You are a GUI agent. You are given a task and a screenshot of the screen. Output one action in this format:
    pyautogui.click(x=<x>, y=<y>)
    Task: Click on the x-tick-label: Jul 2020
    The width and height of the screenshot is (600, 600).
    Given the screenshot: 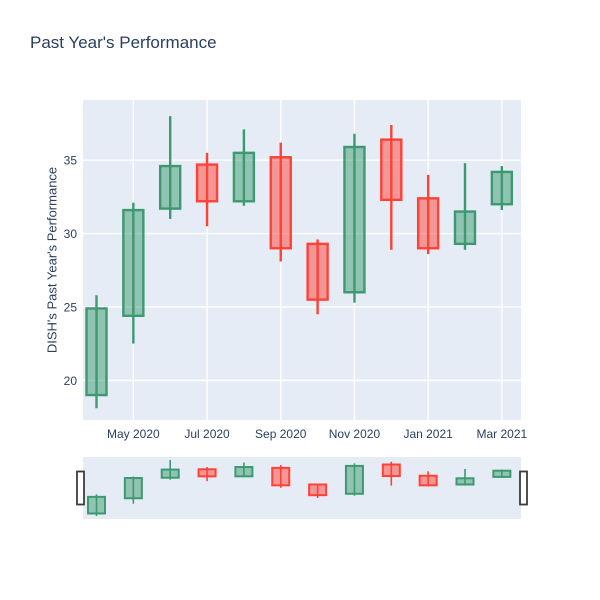 What is the action you would take?
    pyautogui.click(x=207, y=434)
    